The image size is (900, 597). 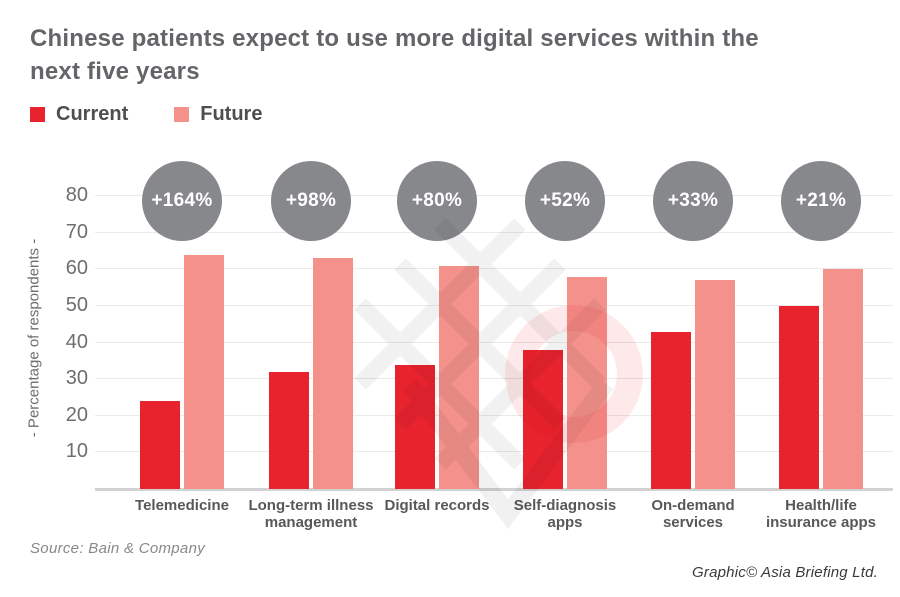 What do you see at coordinates (169, 114) in the screenshot?
I see `chart-legend: Current Future` at bounding box center [169, 114].